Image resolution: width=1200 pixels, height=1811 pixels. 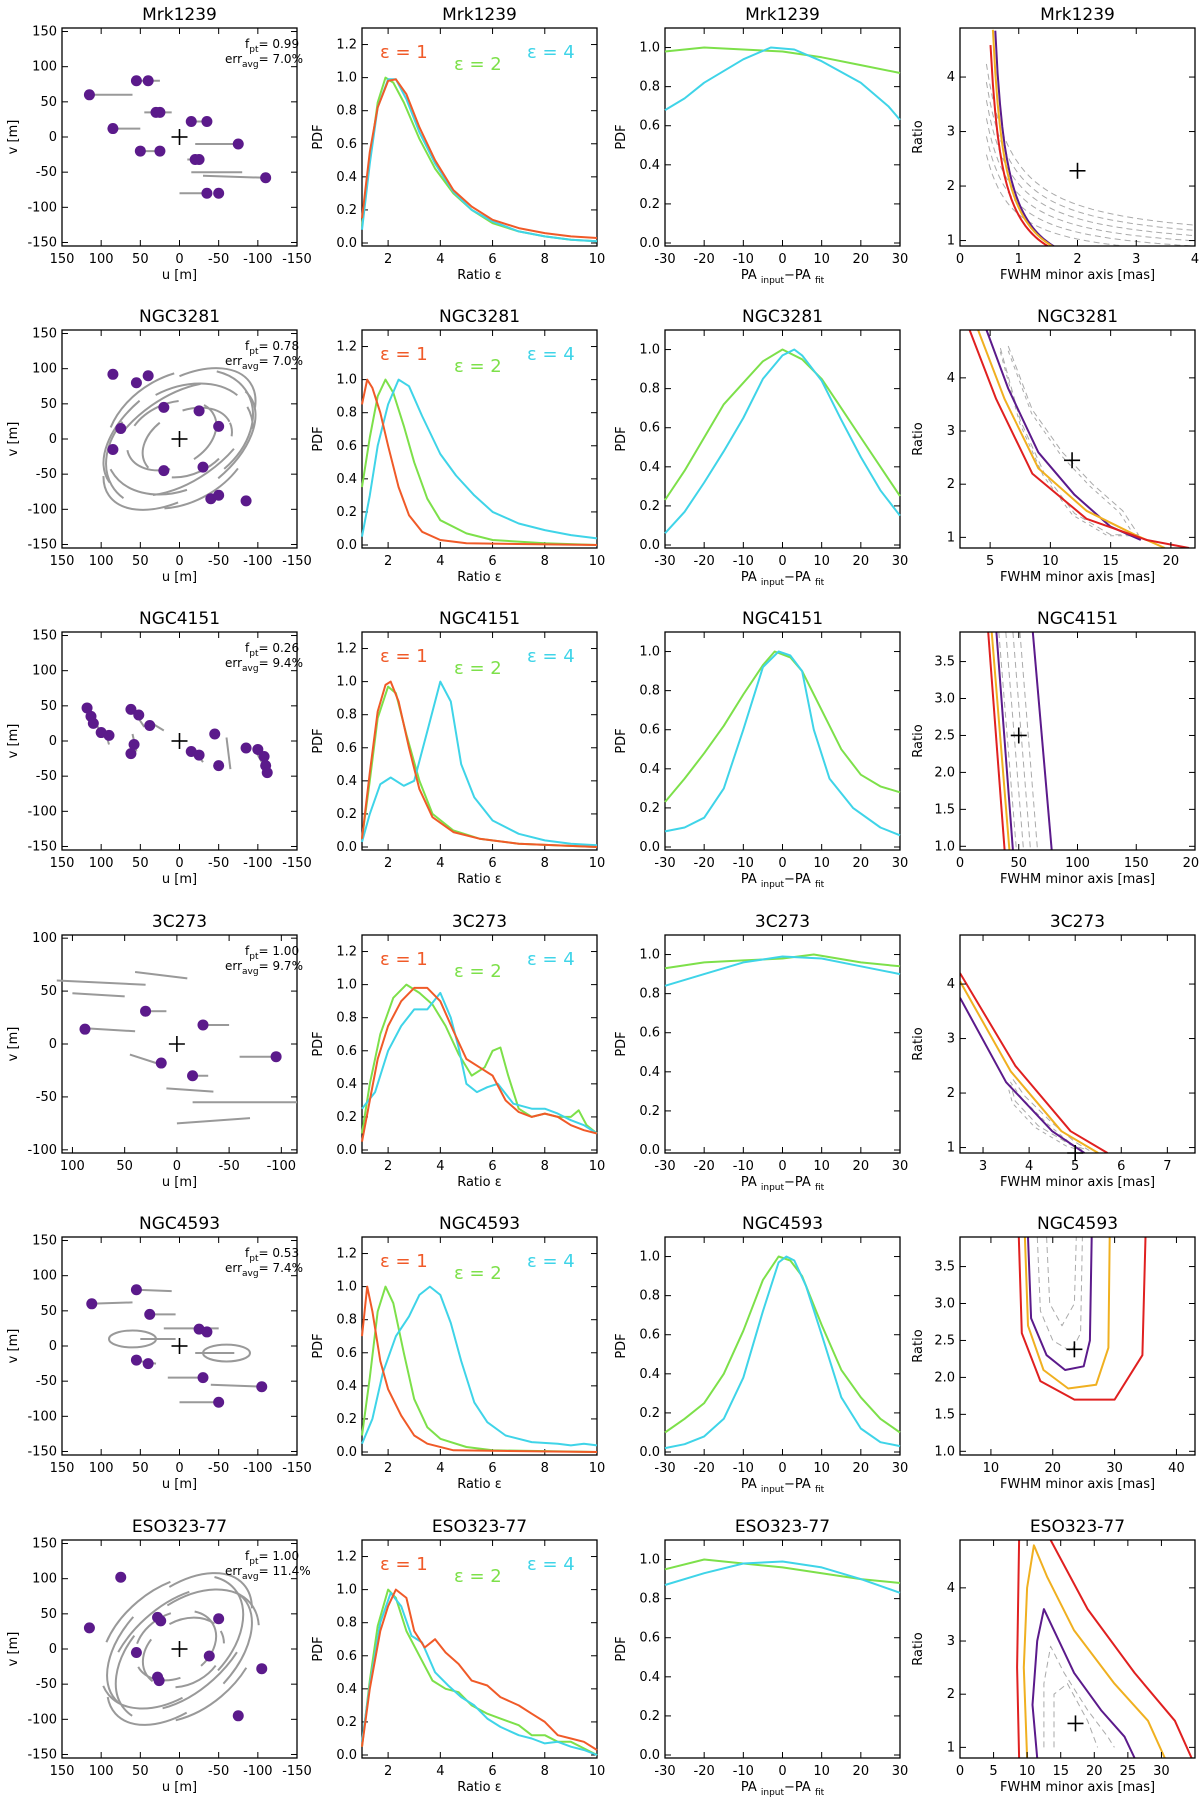 I want to click on x-tick-label: -150, so click(x=297, y=259).